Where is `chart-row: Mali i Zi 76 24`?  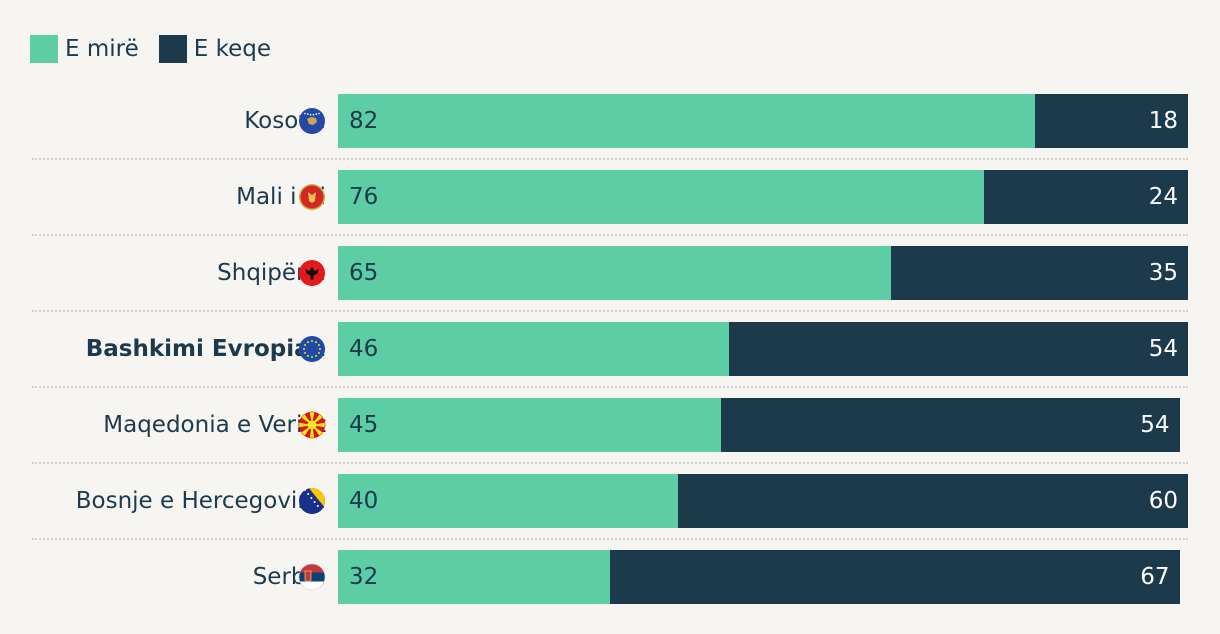
chart-row: Mali i Zi 76 24 is located at coordinates (610, 197).